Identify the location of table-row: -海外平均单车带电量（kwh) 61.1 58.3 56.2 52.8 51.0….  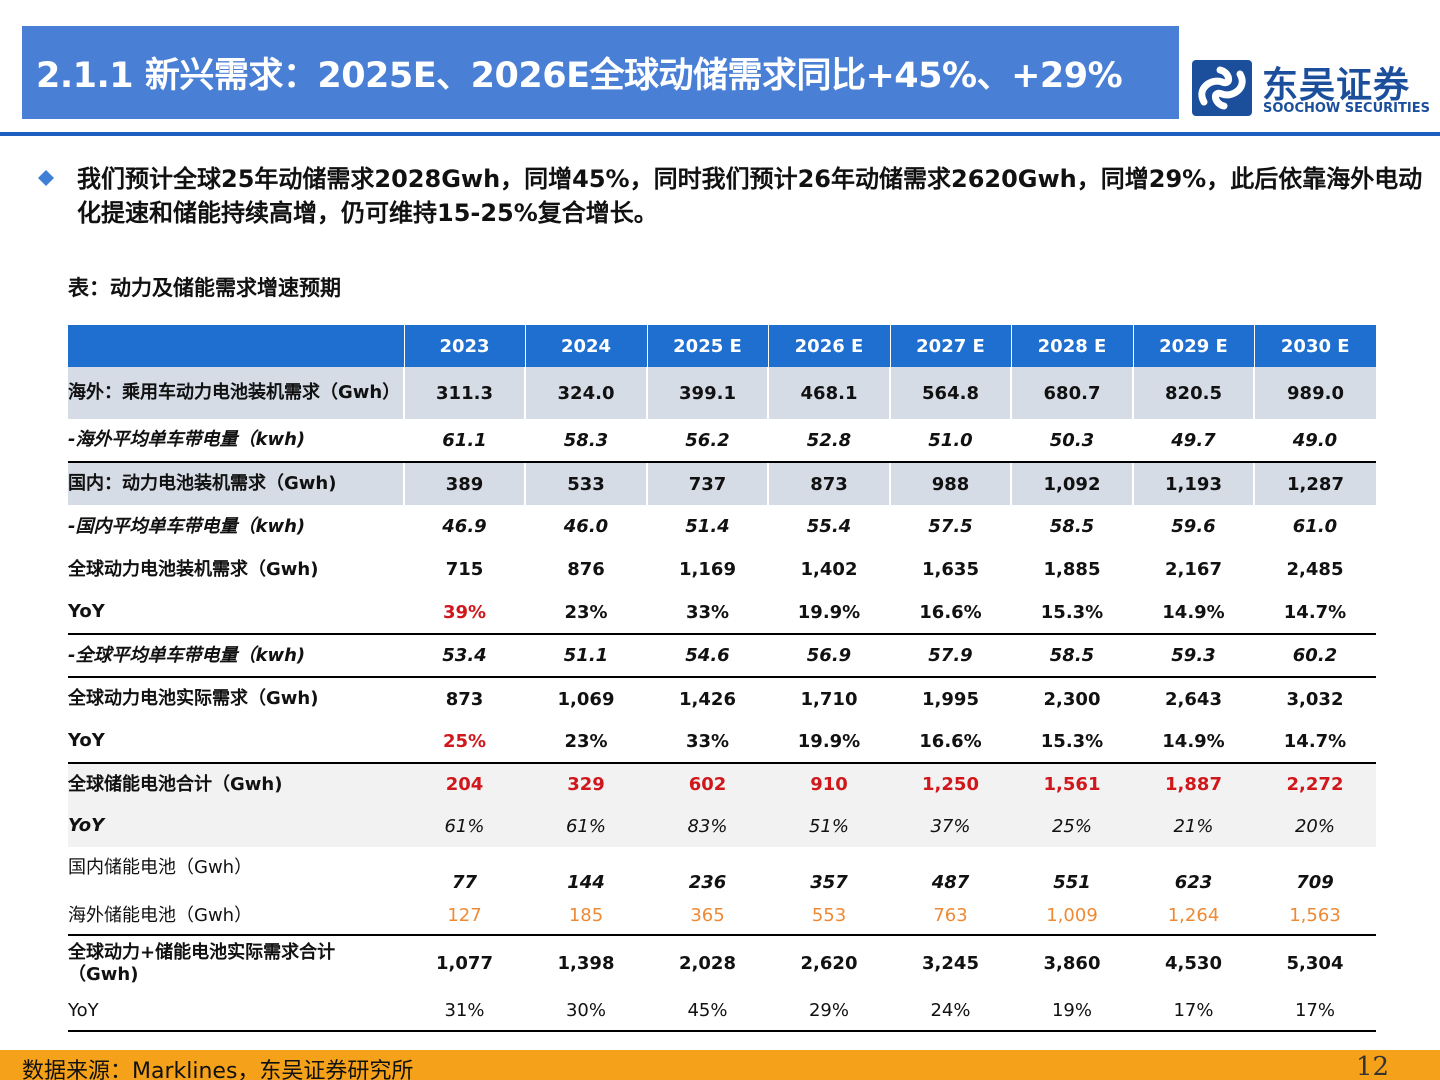
(722, 441).